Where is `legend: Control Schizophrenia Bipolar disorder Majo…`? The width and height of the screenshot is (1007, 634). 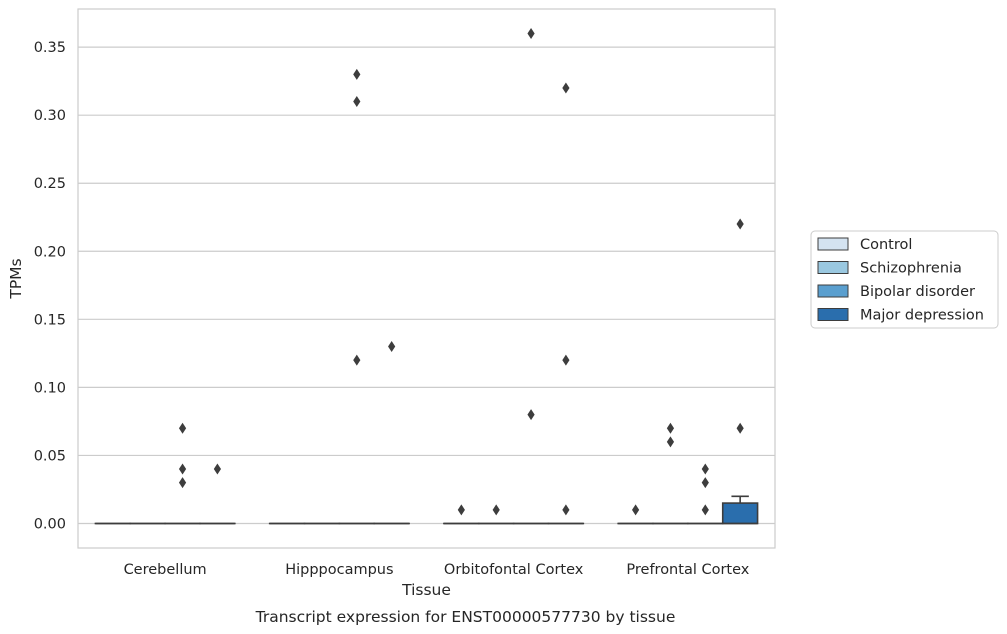
legend: Control Schizophrenia Bipolar disorder Majo… is located at coordinates (904, 279).